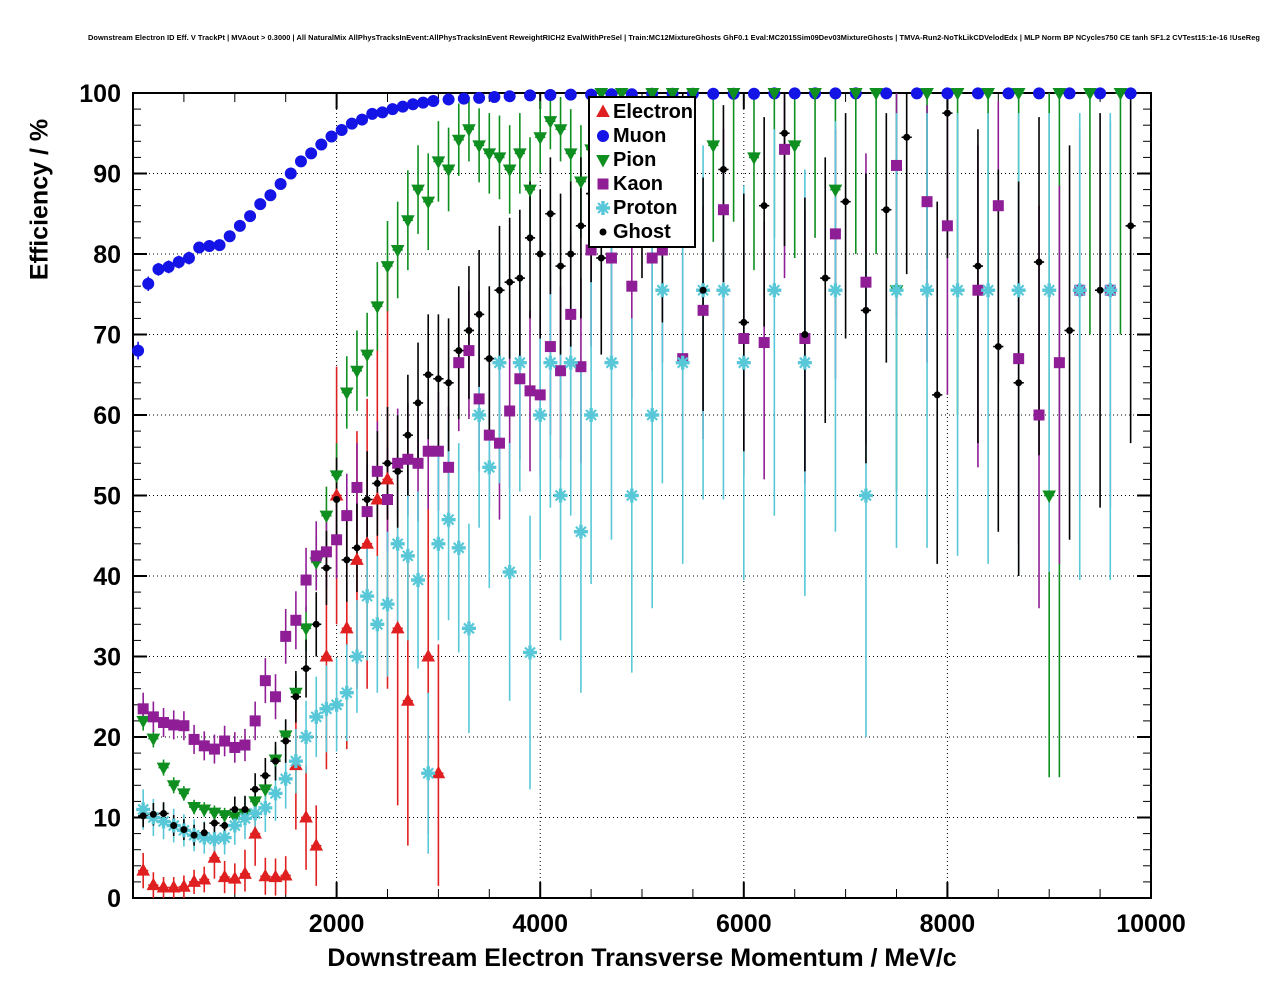 This screenshot has width=1276, height=996. What do you see at coordinates (642, 208) in the screenshot?
I see `legend-item-proton: Proton` at bounding box center [642, 208].